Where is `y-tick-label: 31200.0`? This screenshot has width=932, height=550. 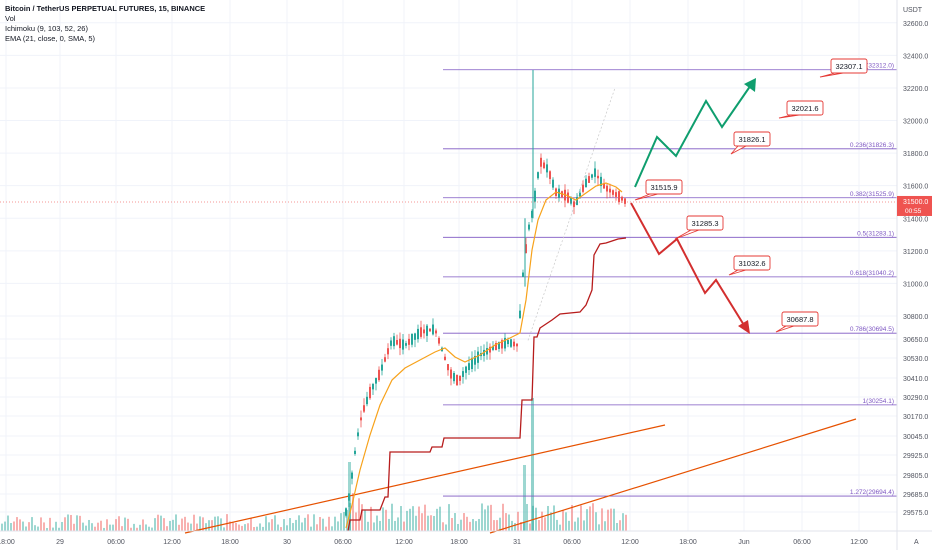 y-tick-label: 31200.0 is located at coordinates (915, 252).